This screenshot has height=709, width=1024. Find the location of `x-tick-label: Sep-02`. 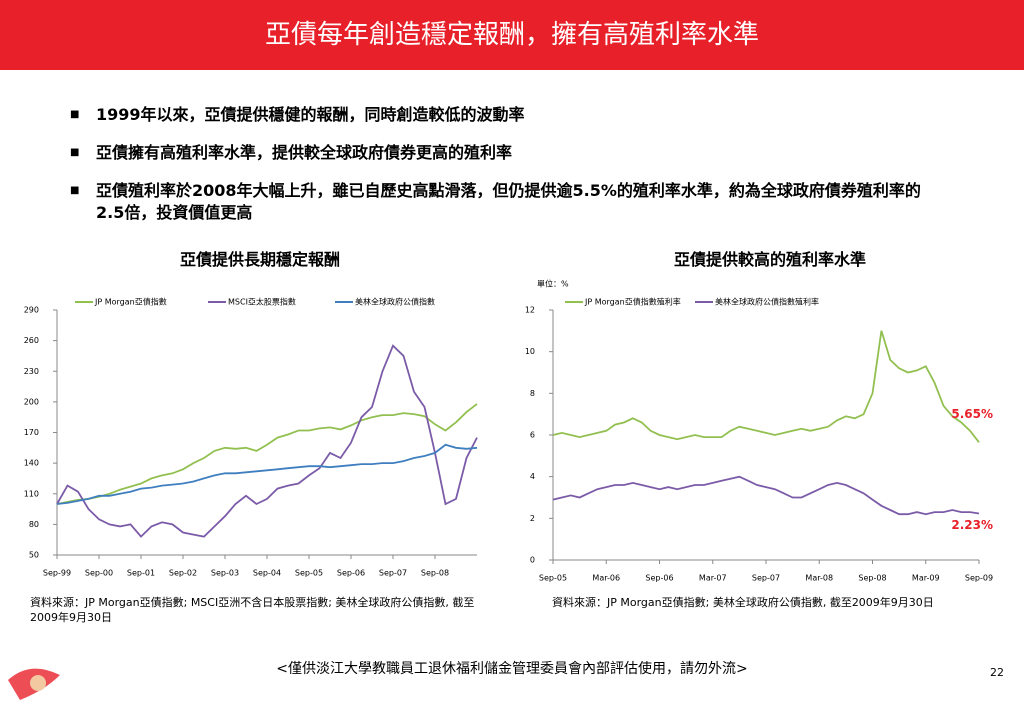

x-tick-label: Sep-02 is located at coordinates (183, 573).